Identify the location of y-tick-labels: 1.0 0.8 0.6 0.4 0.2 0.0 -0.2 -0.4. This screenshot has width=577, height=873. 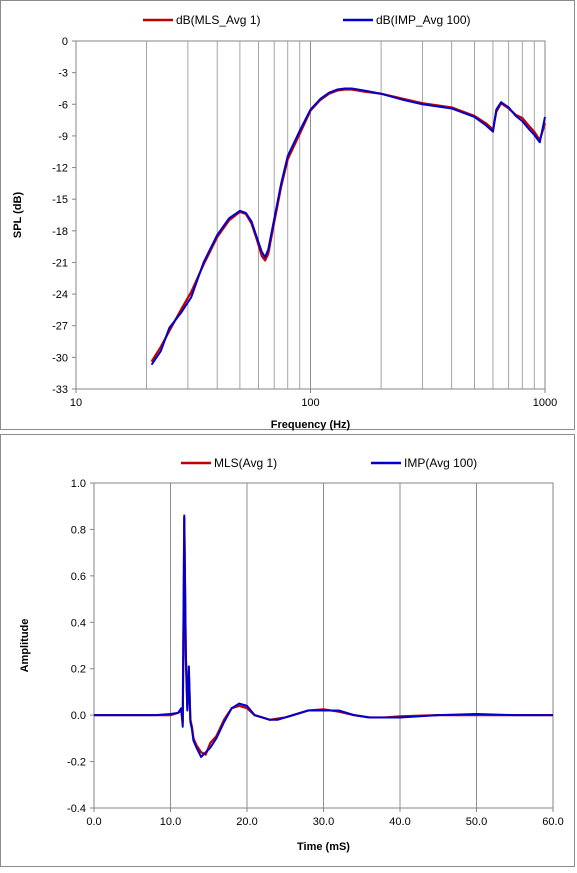
(80, 646).